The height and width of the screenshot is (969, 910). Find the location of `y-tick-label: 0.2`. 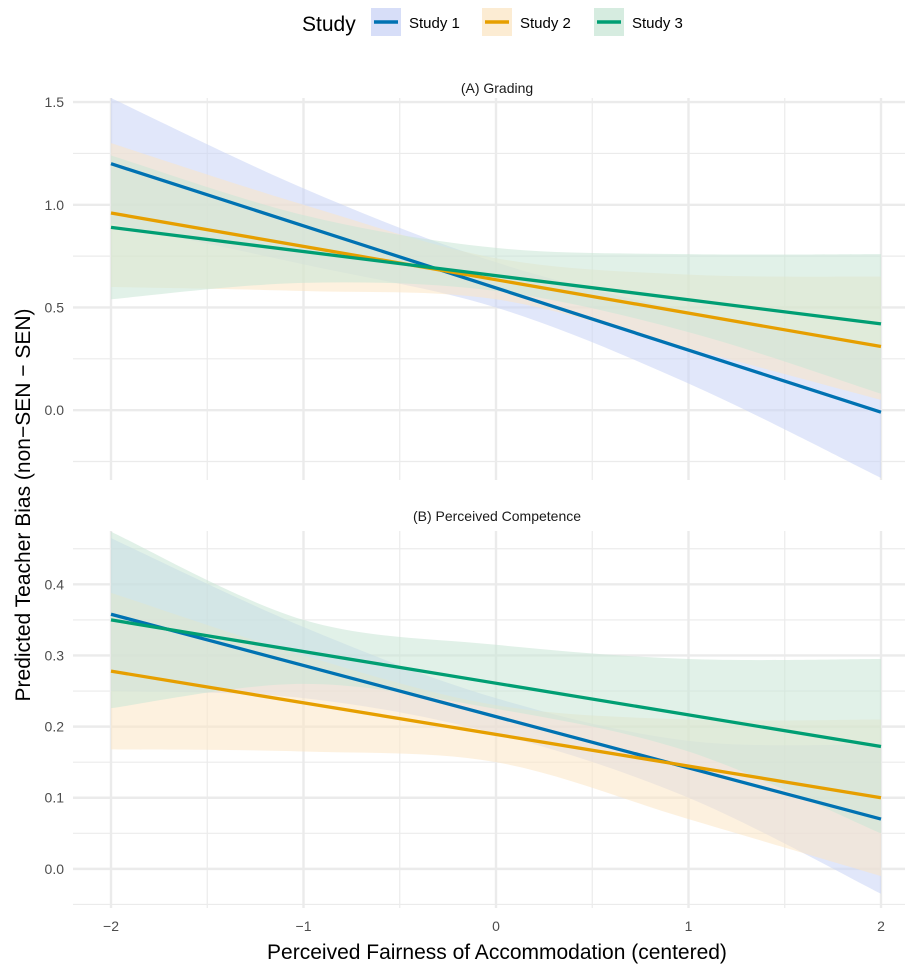

y-tick-label: 0.2 is located at coordinates (55, 727).